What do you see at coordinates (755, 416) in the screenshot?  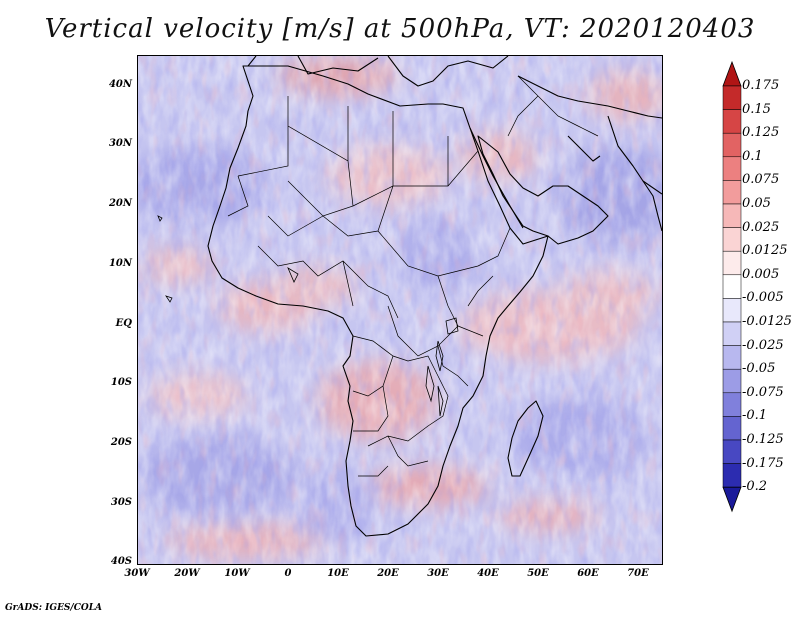 I see `colorbar-label: -0.1` at bounding box center [755, 416].